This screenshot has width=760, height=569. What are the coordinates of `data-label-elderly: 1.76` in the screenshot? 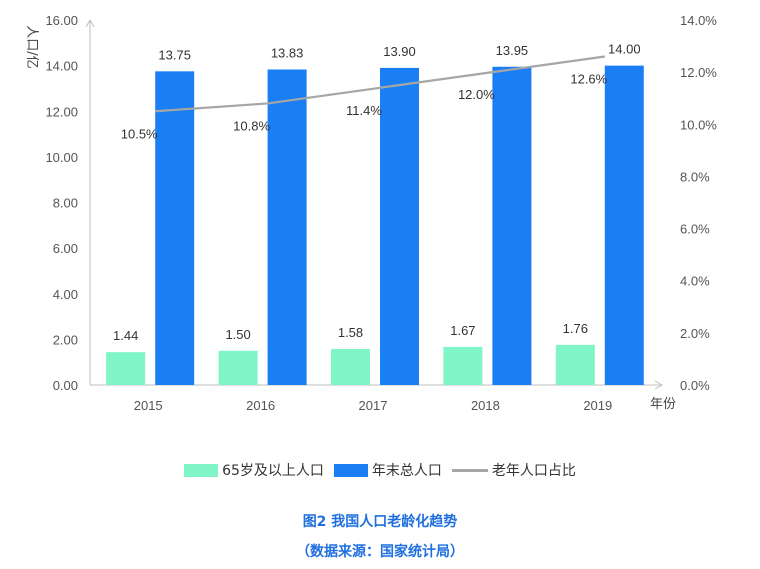 It's located at (575, 328).